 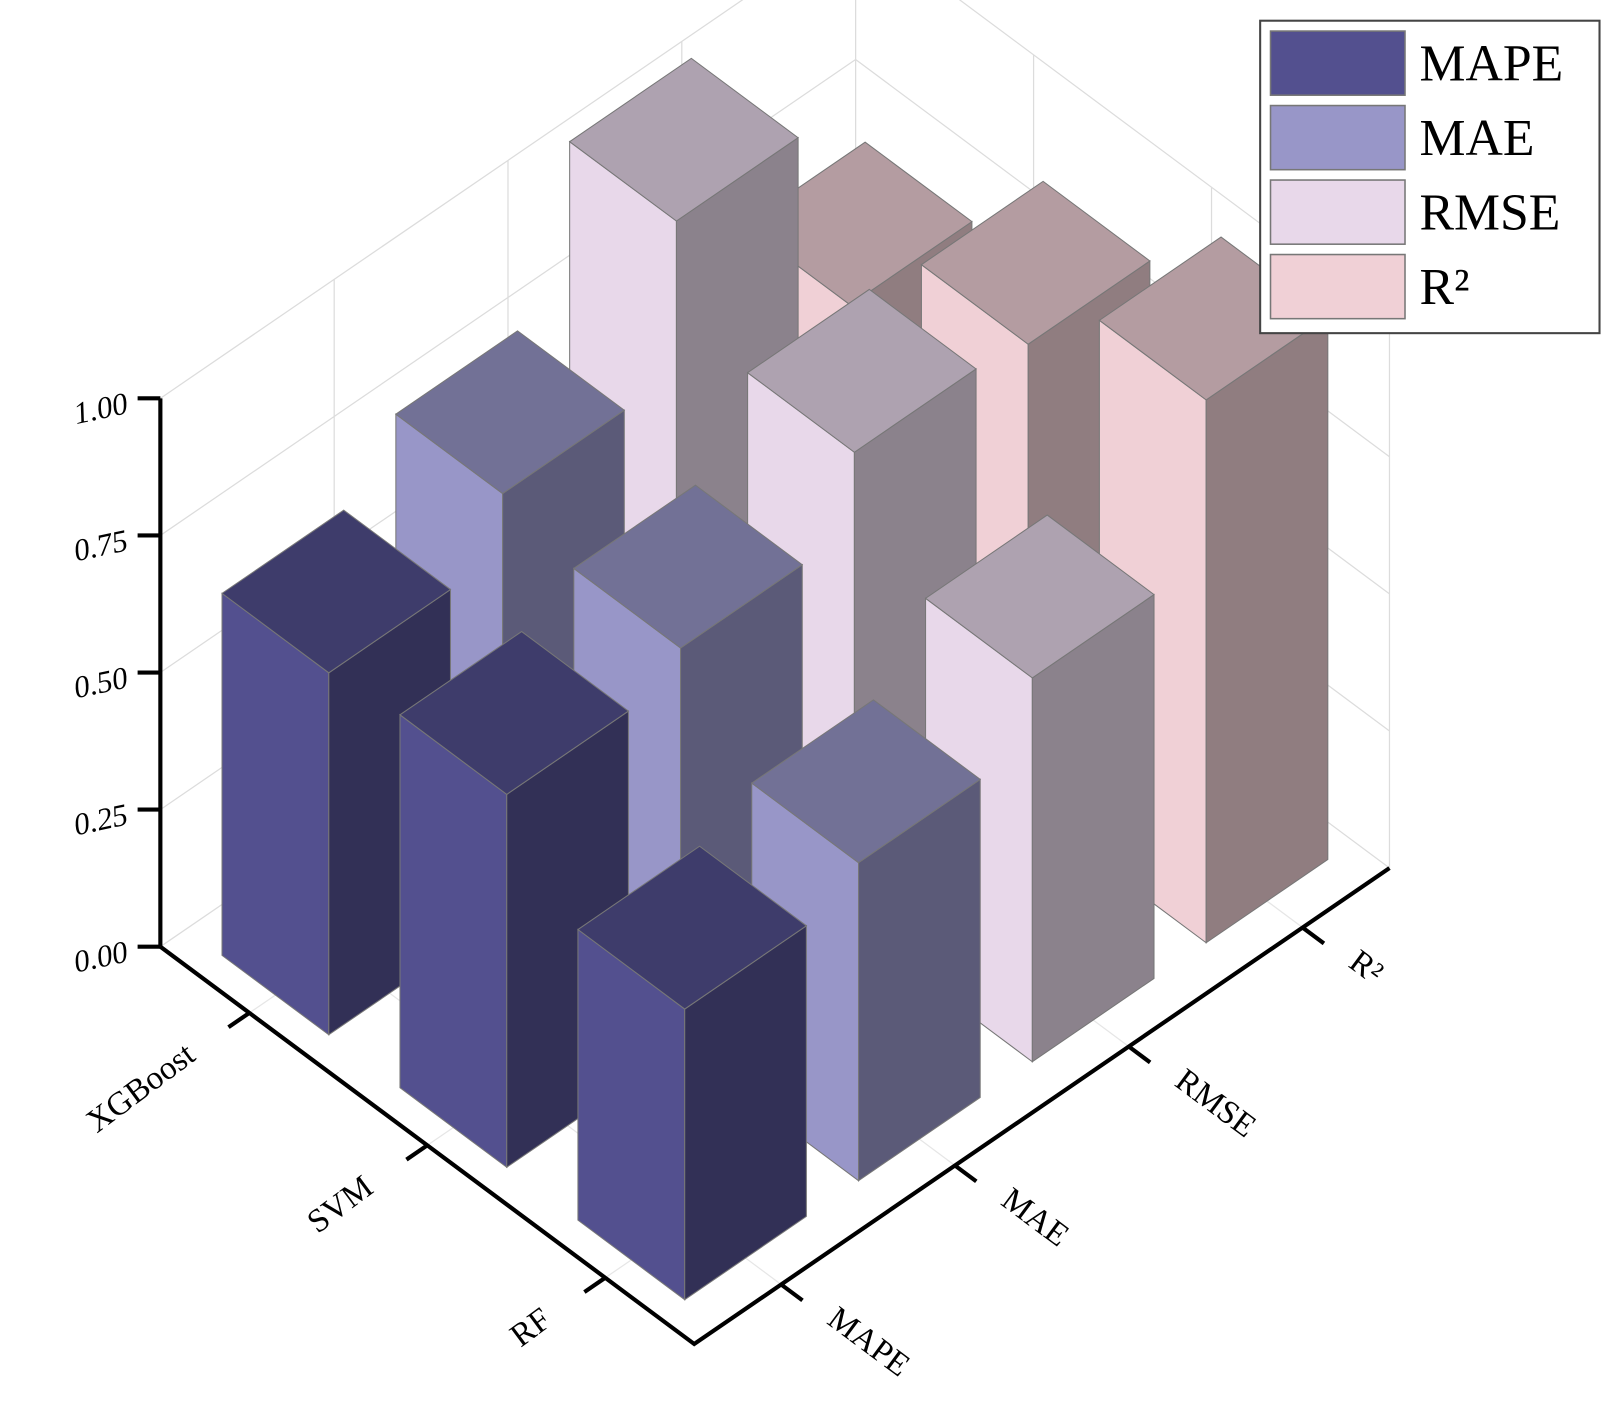 I want to click on legend-label: MAE, so click(x=1476, y=138).